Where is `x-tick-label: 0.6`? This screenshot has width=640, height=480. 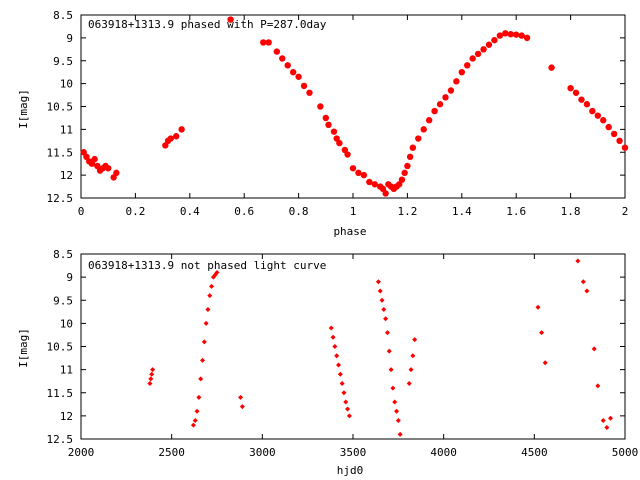 x-tick-label: 0.6 is located at coordinates (244, 211).